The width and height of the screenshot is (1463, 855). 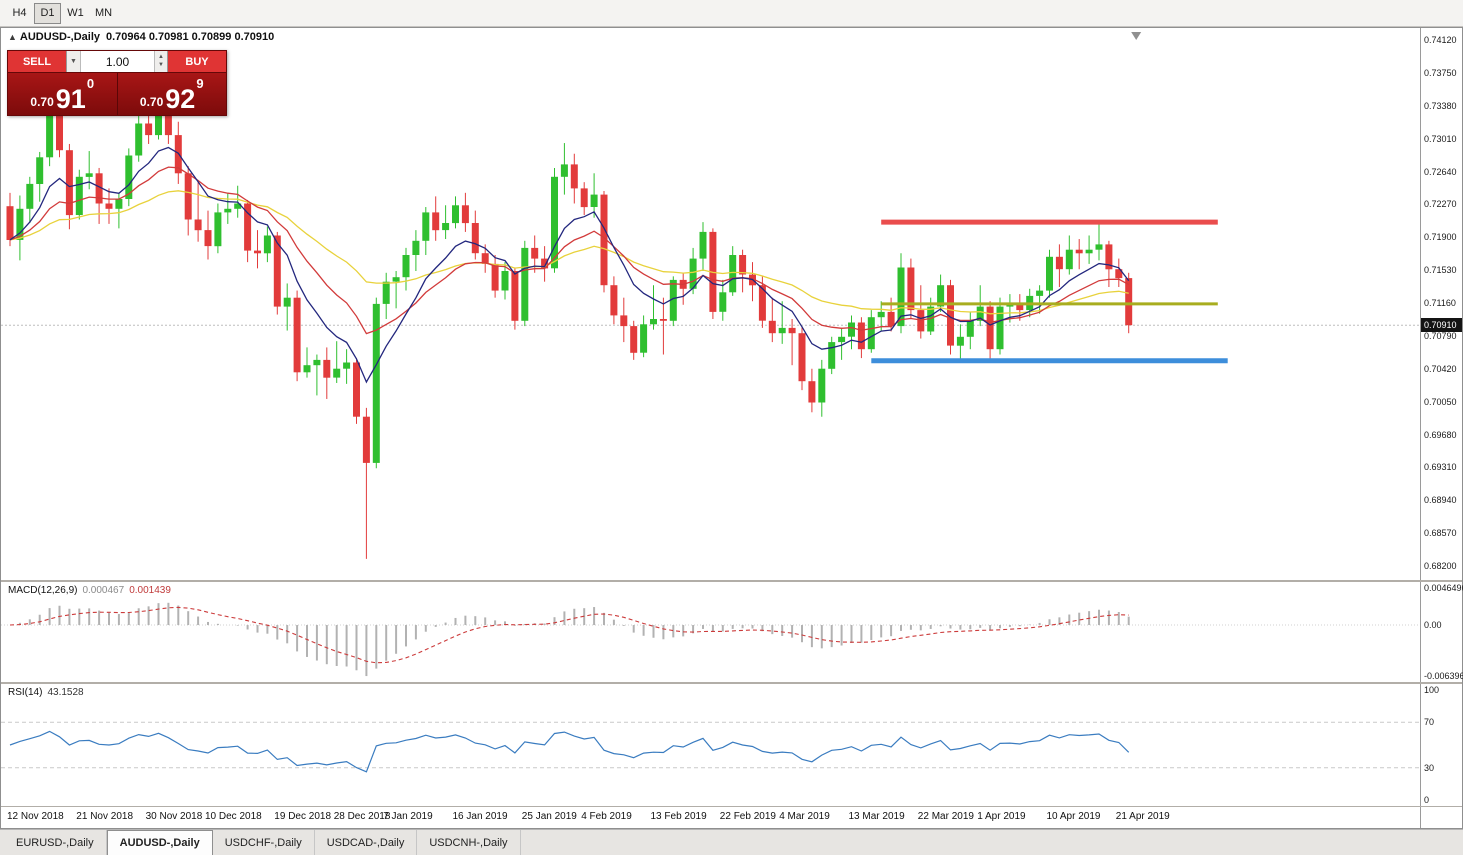 I want to click on price-axis-label: 0.68940, so click(x=1440, y=500).